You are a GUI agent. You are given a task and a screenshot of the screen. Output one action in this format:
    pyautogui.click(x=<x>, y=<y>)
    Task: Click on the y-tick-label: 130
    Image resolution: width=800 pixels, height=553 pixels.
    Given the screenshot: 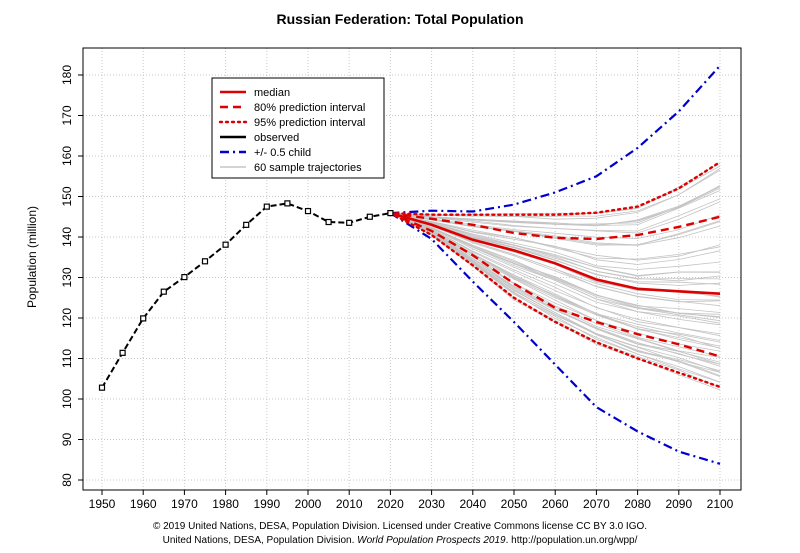 What is the action you would take?
    pyautogui.click(x=67, y=277)
    